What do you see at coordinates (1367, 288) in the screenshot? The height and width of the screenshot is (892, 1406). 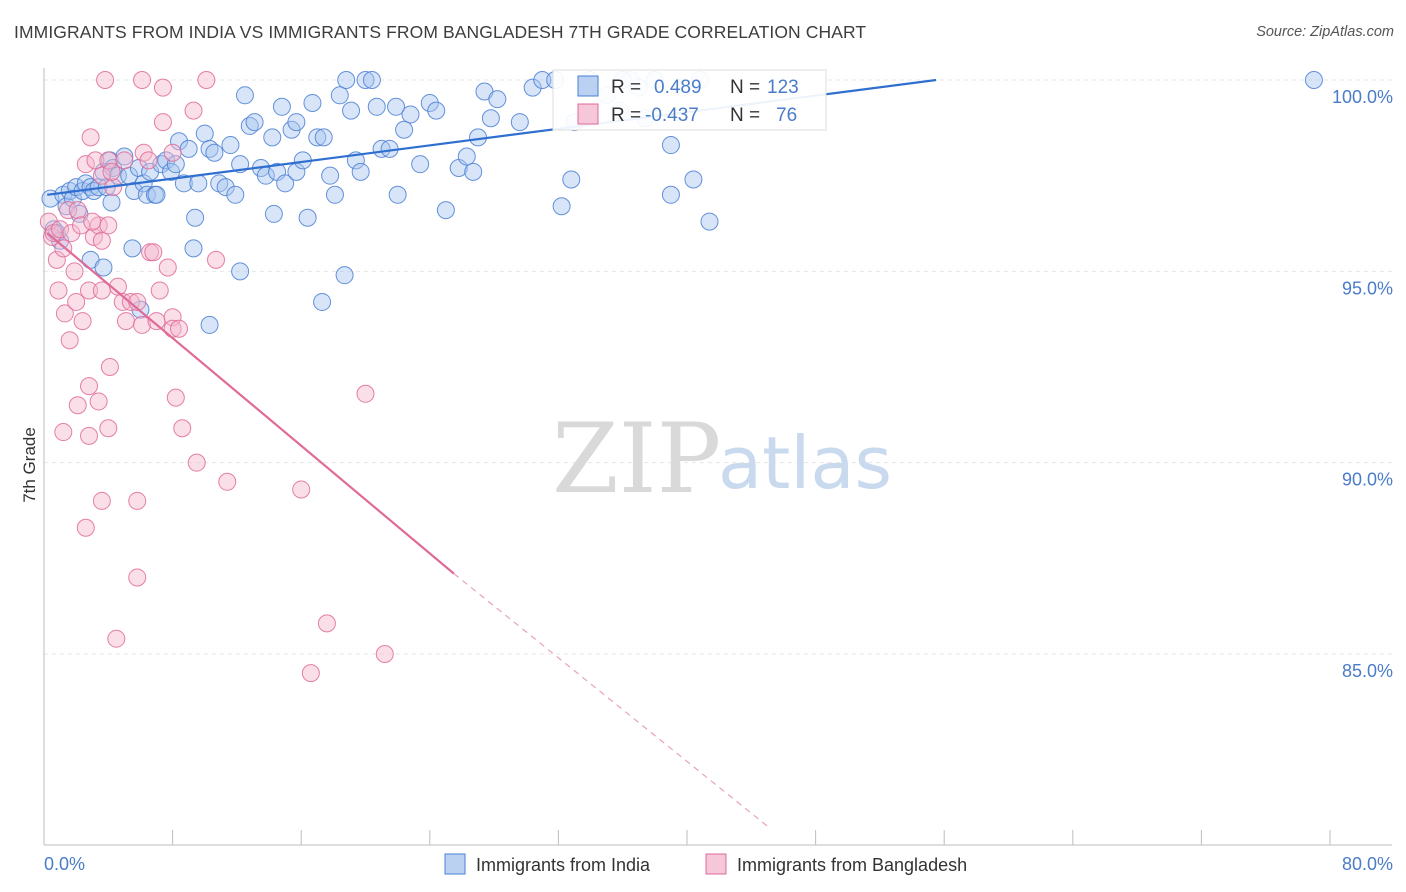 I see `y-tick-label-2: 95.0%` at bounding box center [1367, 288].